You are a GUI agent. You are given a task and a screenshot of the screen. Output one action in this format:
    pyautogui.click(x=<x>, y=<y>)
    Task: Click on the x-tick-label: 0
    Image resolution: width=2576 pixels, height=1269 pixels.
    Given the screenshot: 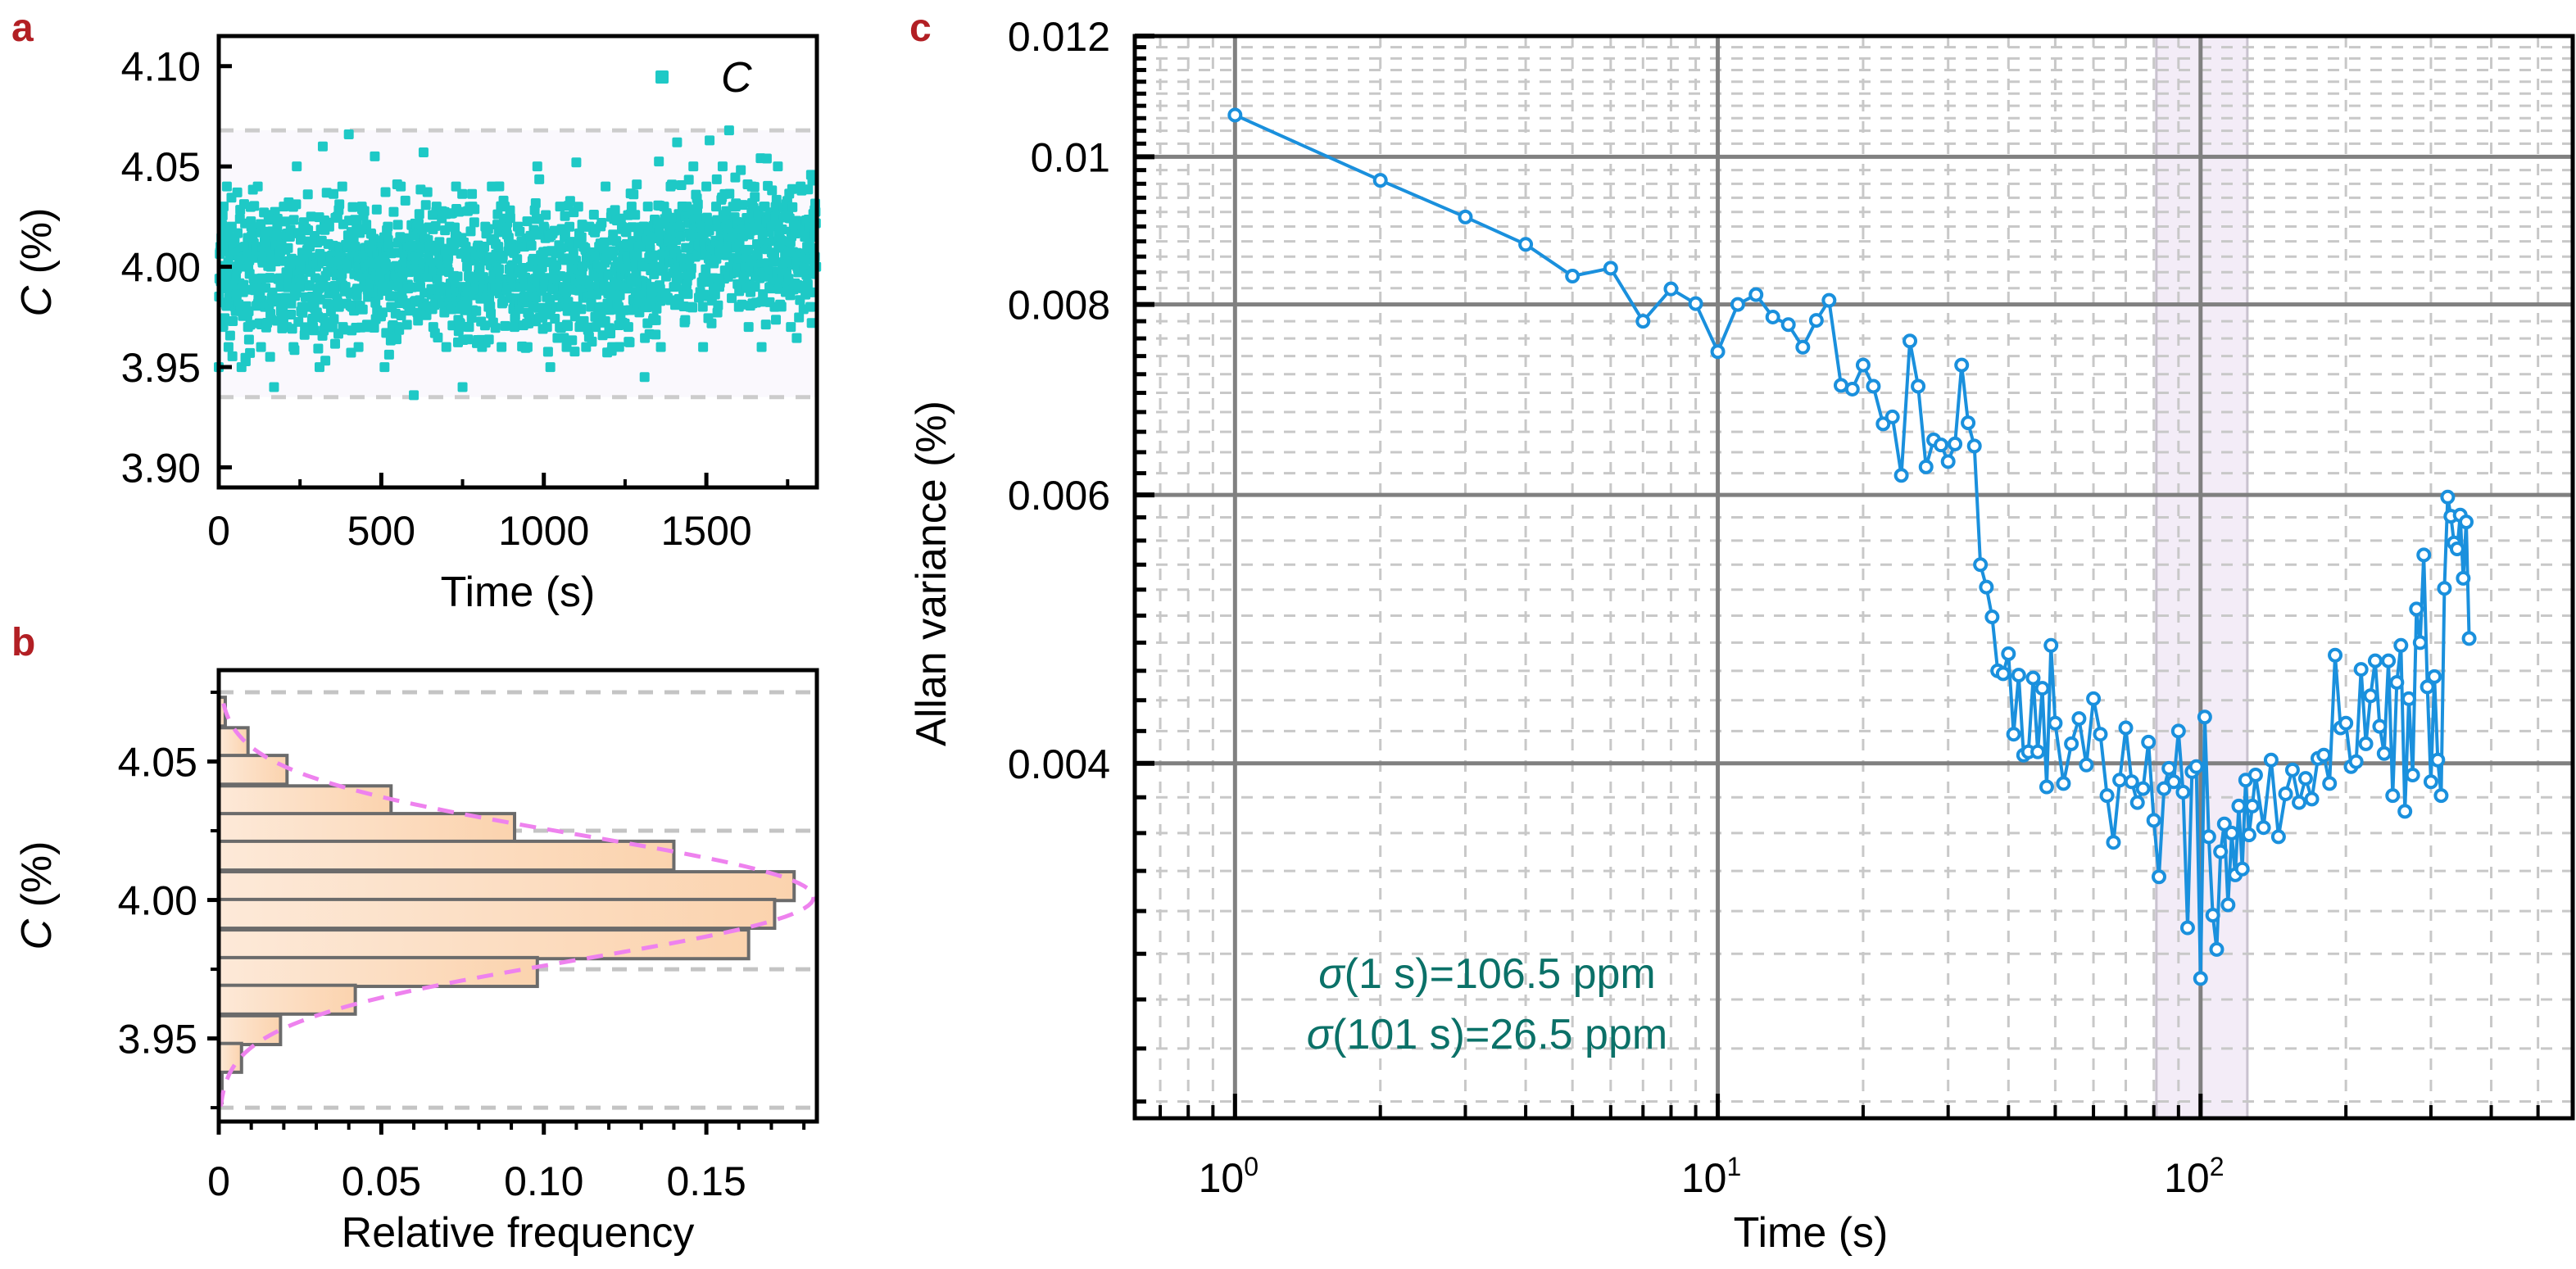 What is the action you would take?
    pyautogui.click(x=218, y=1181)
    